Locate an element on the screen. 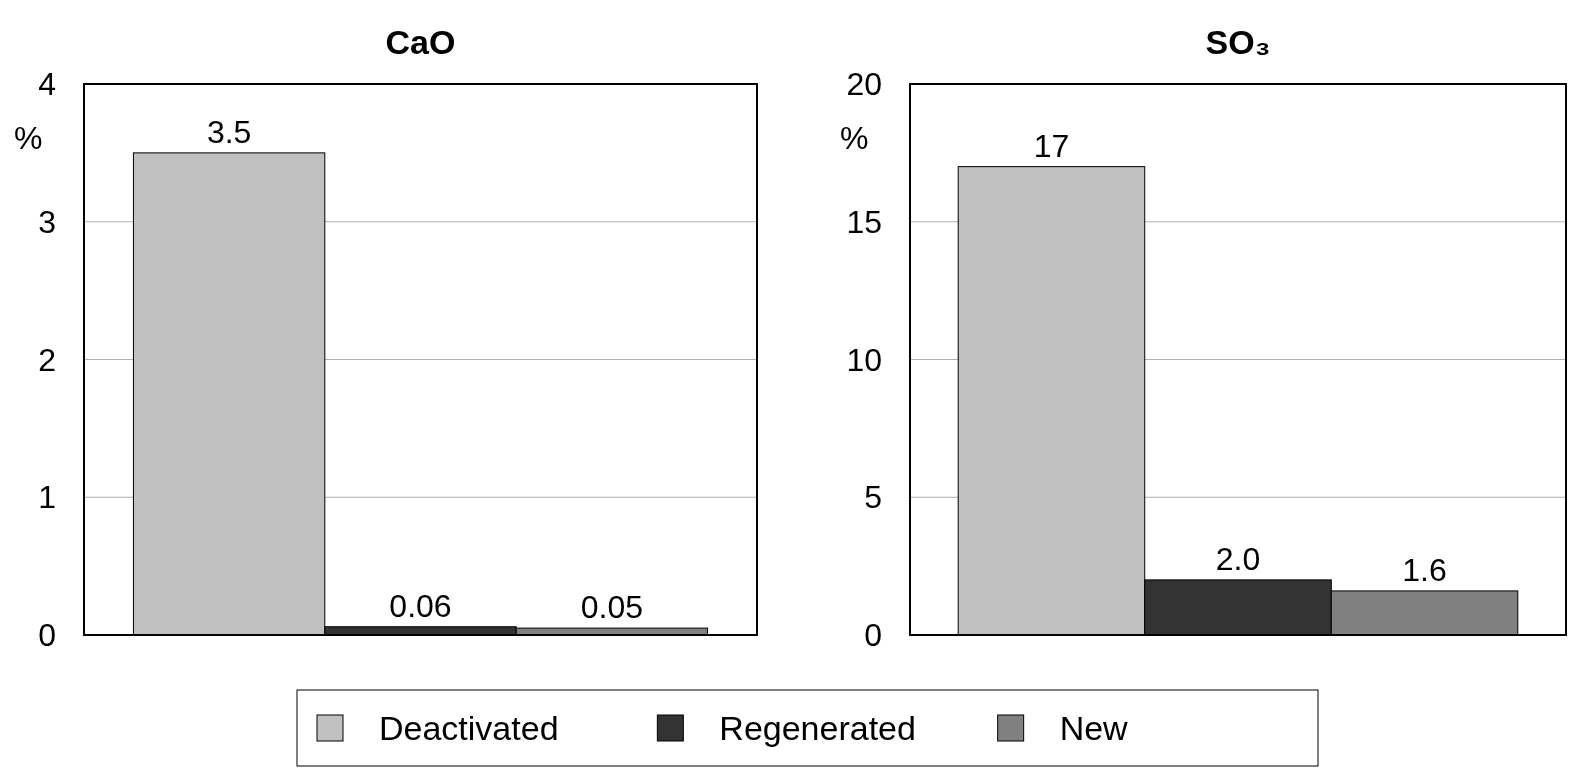 Image resolution: width=1575 pixels, height=769 pixels. legend-label: Regenerated is located at coordinates (817, 727).